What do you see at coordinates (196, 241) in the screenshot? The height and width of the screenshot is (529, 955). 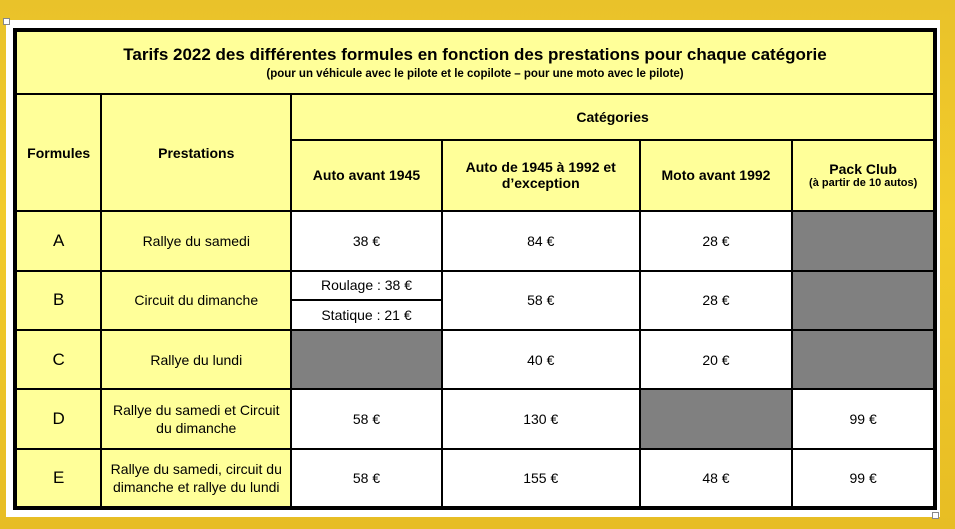 I see `prestation-cell: Rallye du samedi` at bounding box center [196, 241].